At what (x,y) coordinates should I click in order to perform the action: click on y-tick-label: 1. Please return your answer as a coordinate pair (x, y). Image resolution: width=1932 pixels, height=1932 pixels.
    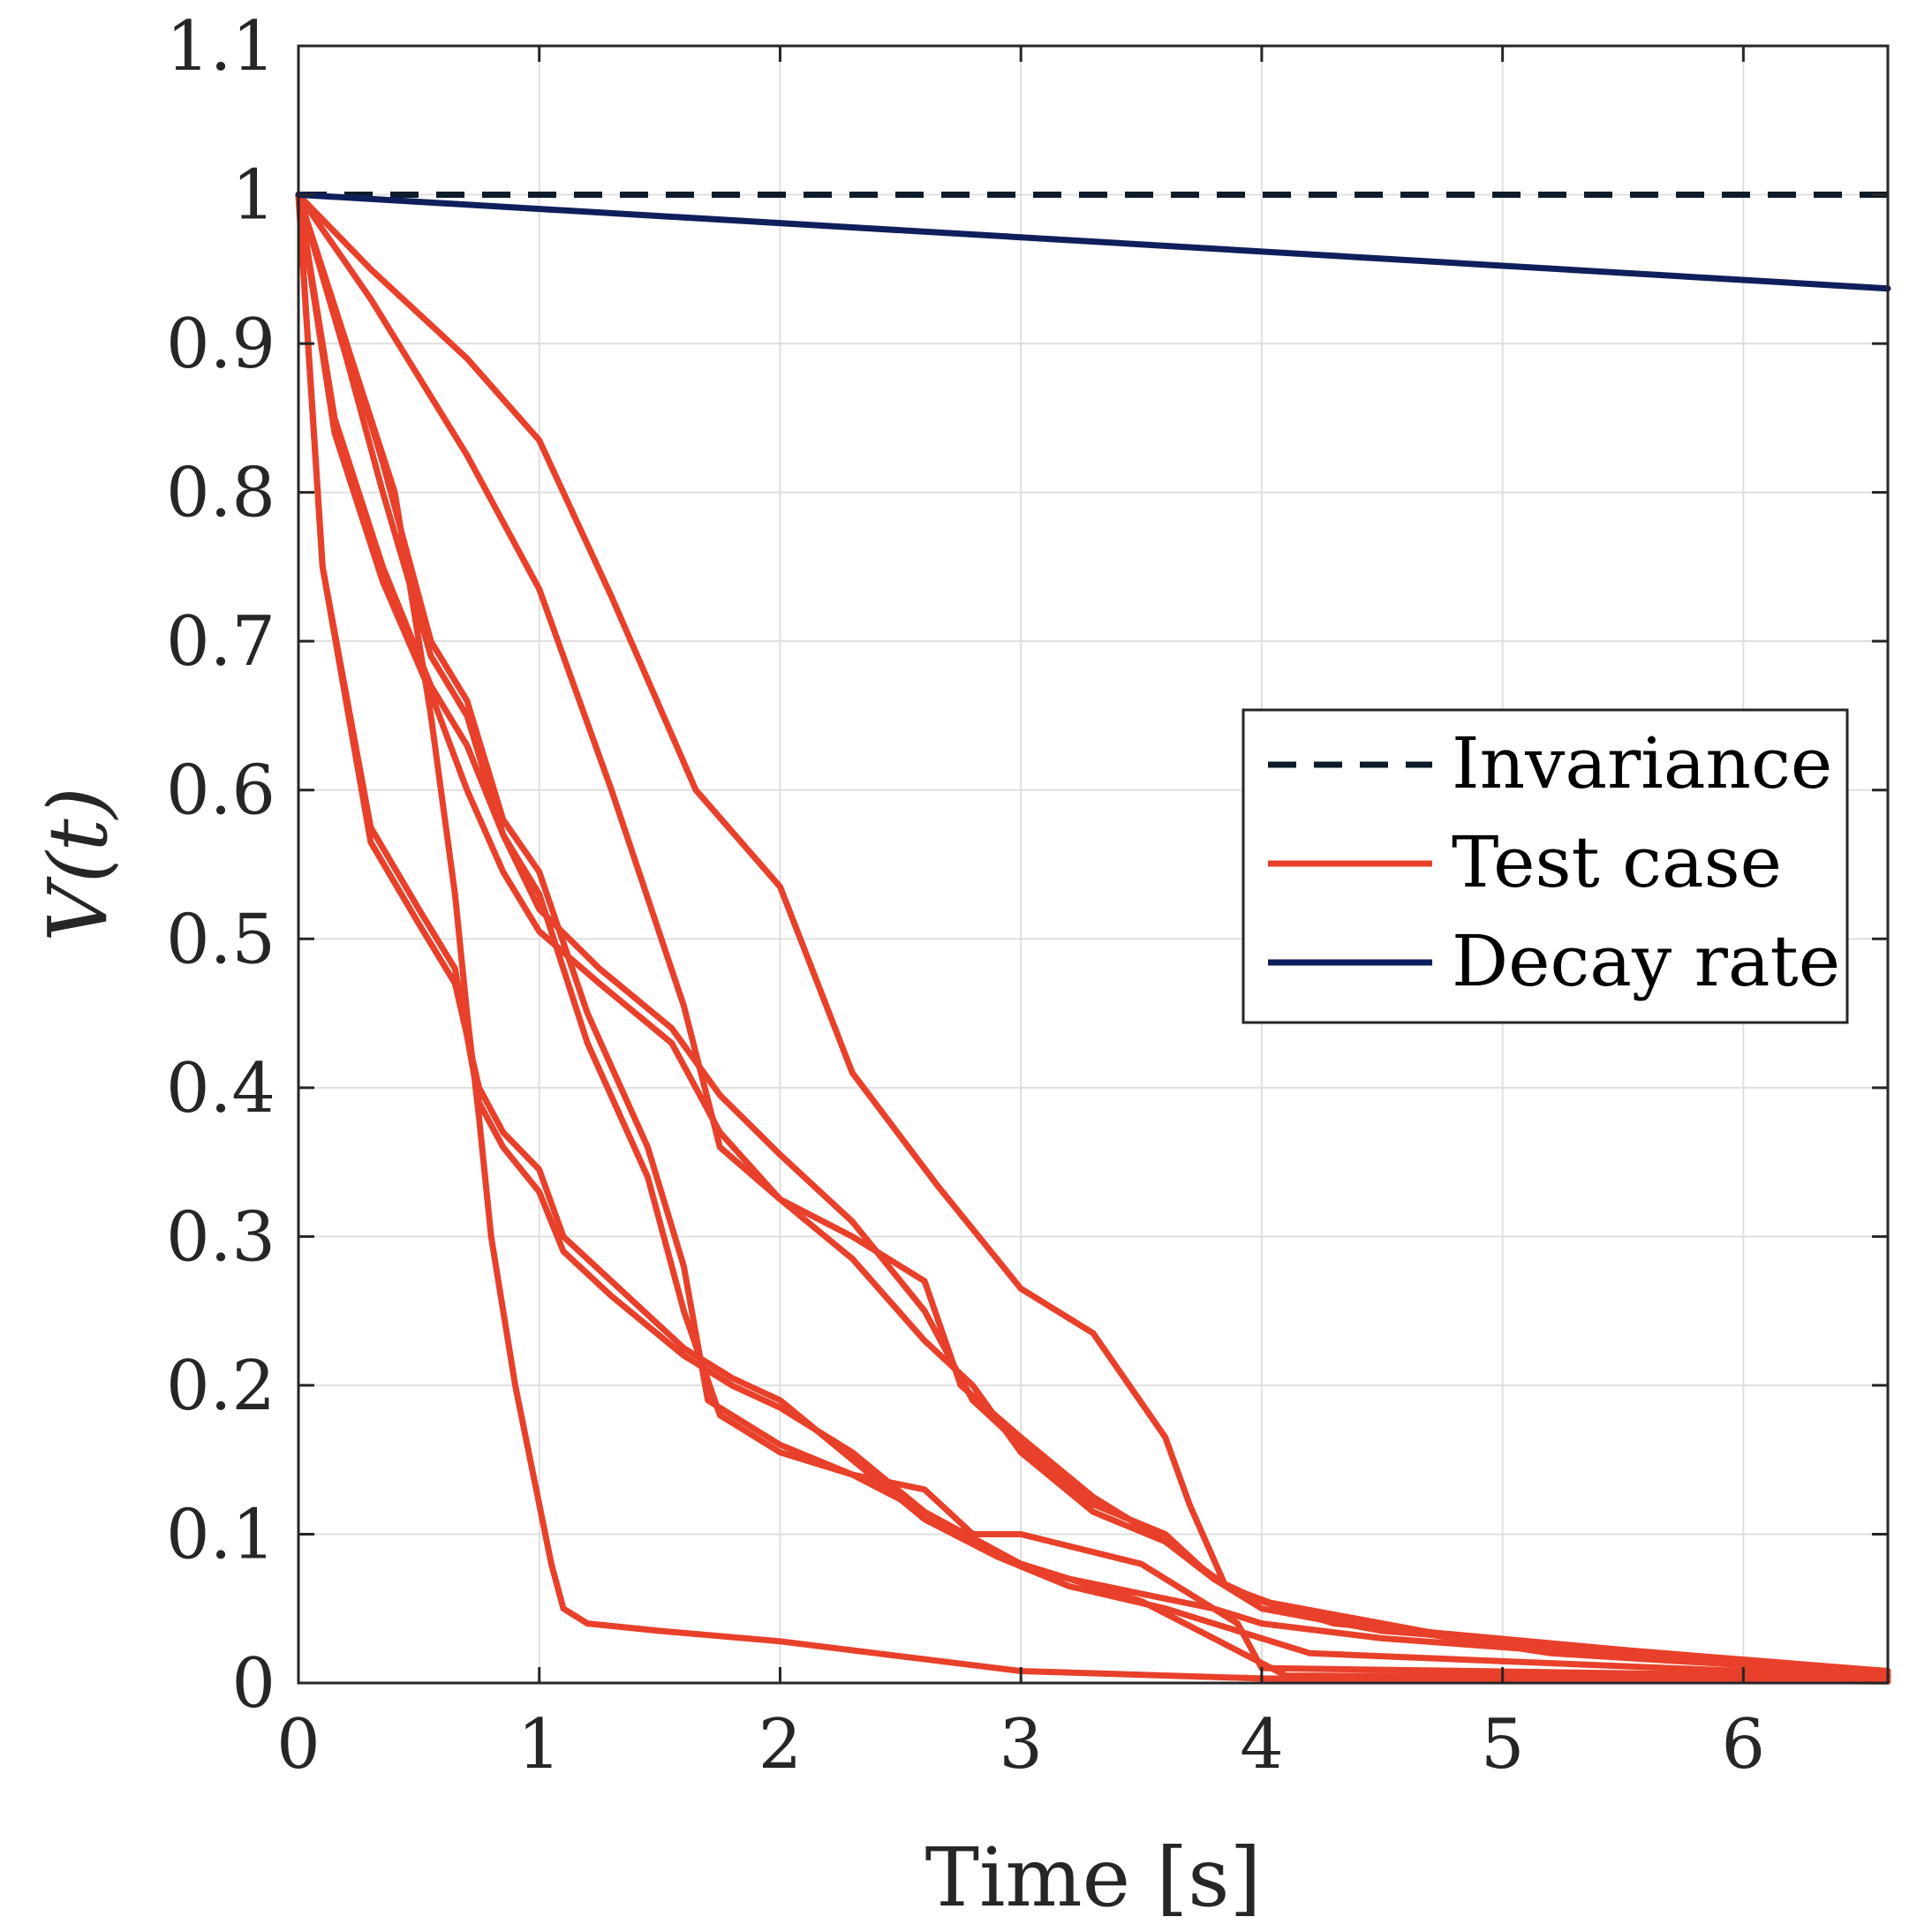
    Looking at the image, I should click on (253, 196).